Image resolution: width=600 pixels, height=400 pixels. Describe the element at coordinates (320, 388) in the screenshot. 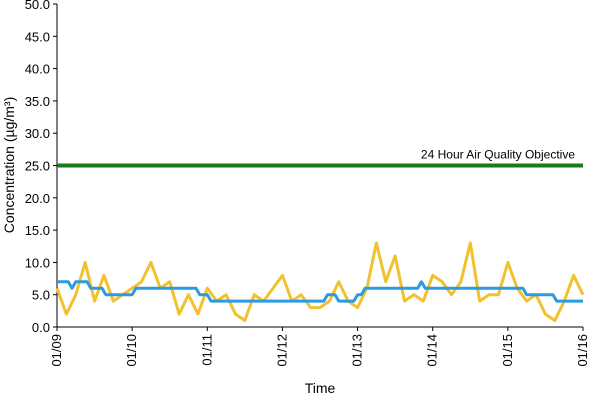

I see `x-axis-title: Time` at that location.